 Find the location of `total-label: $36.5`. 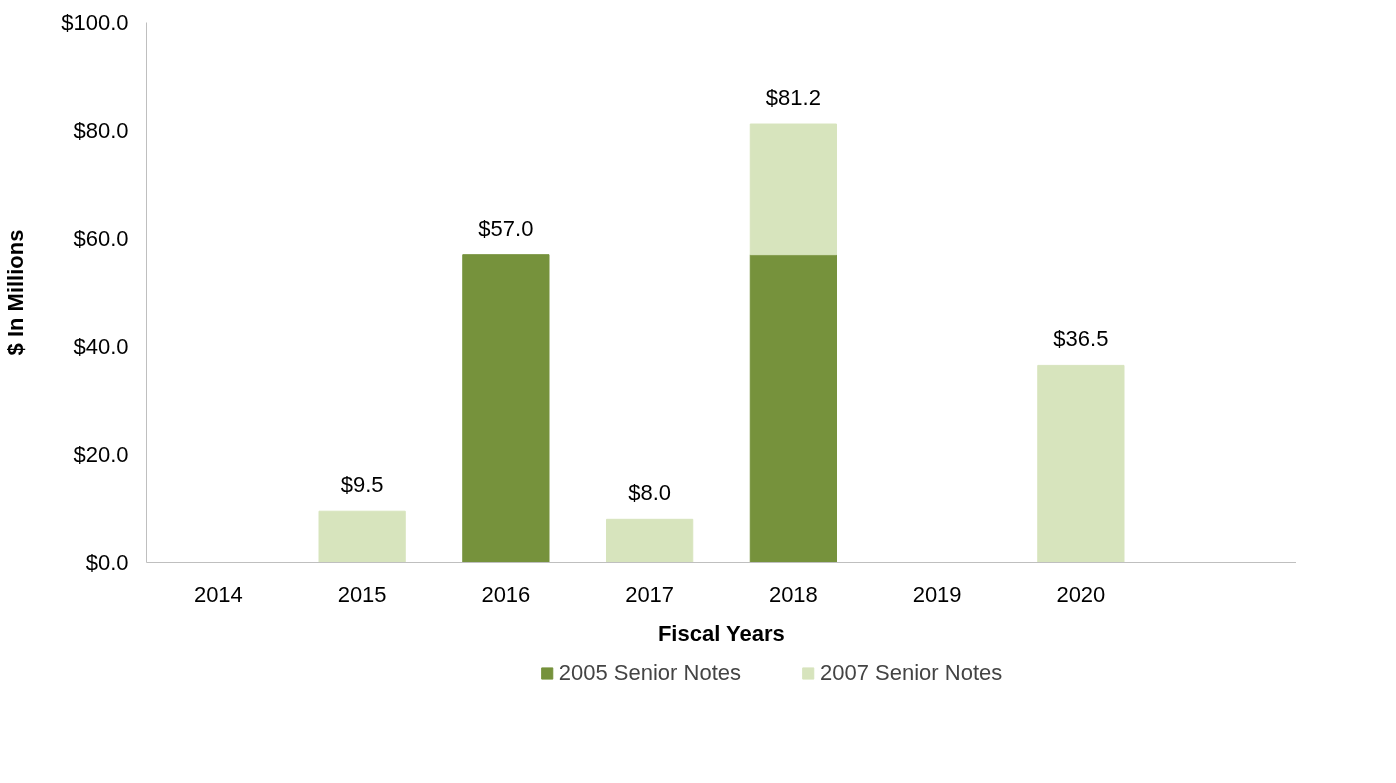

total-label: $36.5 is located at coordinates (1081, 339).